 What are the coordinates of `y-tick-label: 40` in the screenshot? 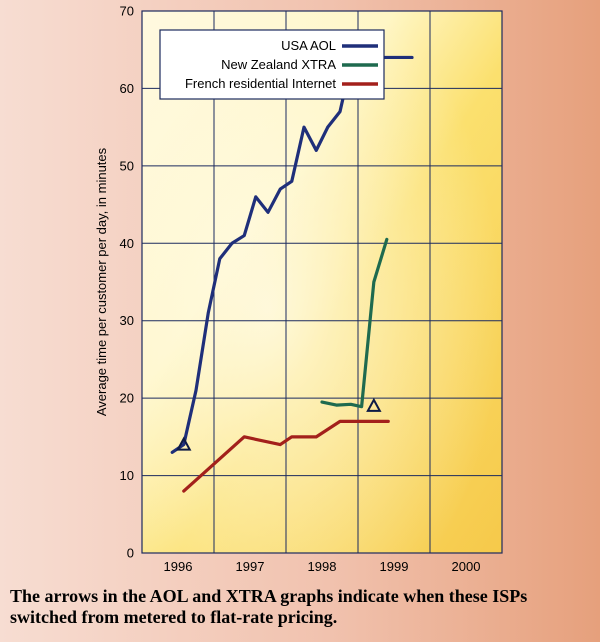 It's located at (127, 243).